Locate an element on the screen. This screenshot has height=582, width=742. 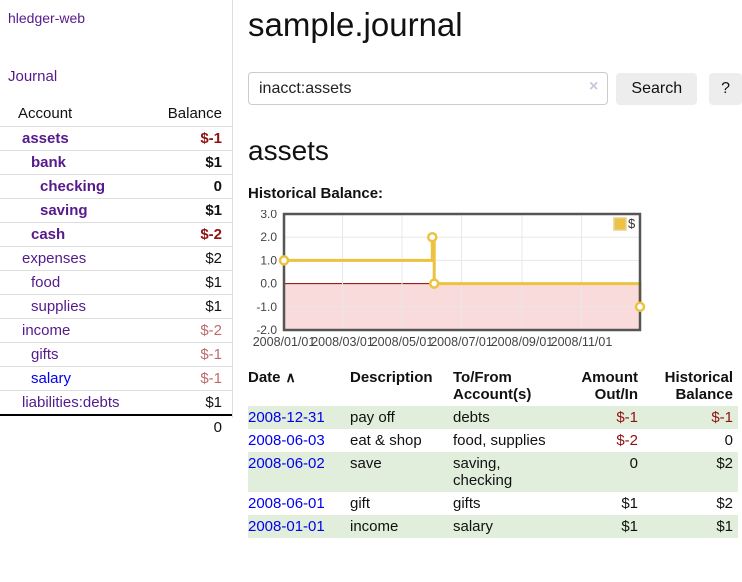
account-row: salary $-1 is located at coordinates (116, 379).